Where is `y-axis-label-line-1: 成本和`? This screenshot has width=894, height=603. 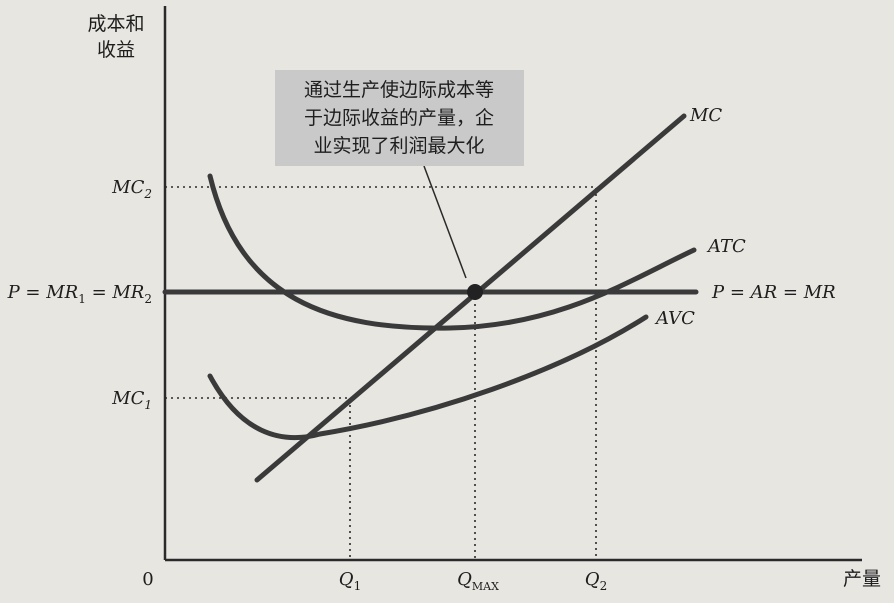
y-axis-label-line-1: 成本和 is located at coordinates (115, 24).